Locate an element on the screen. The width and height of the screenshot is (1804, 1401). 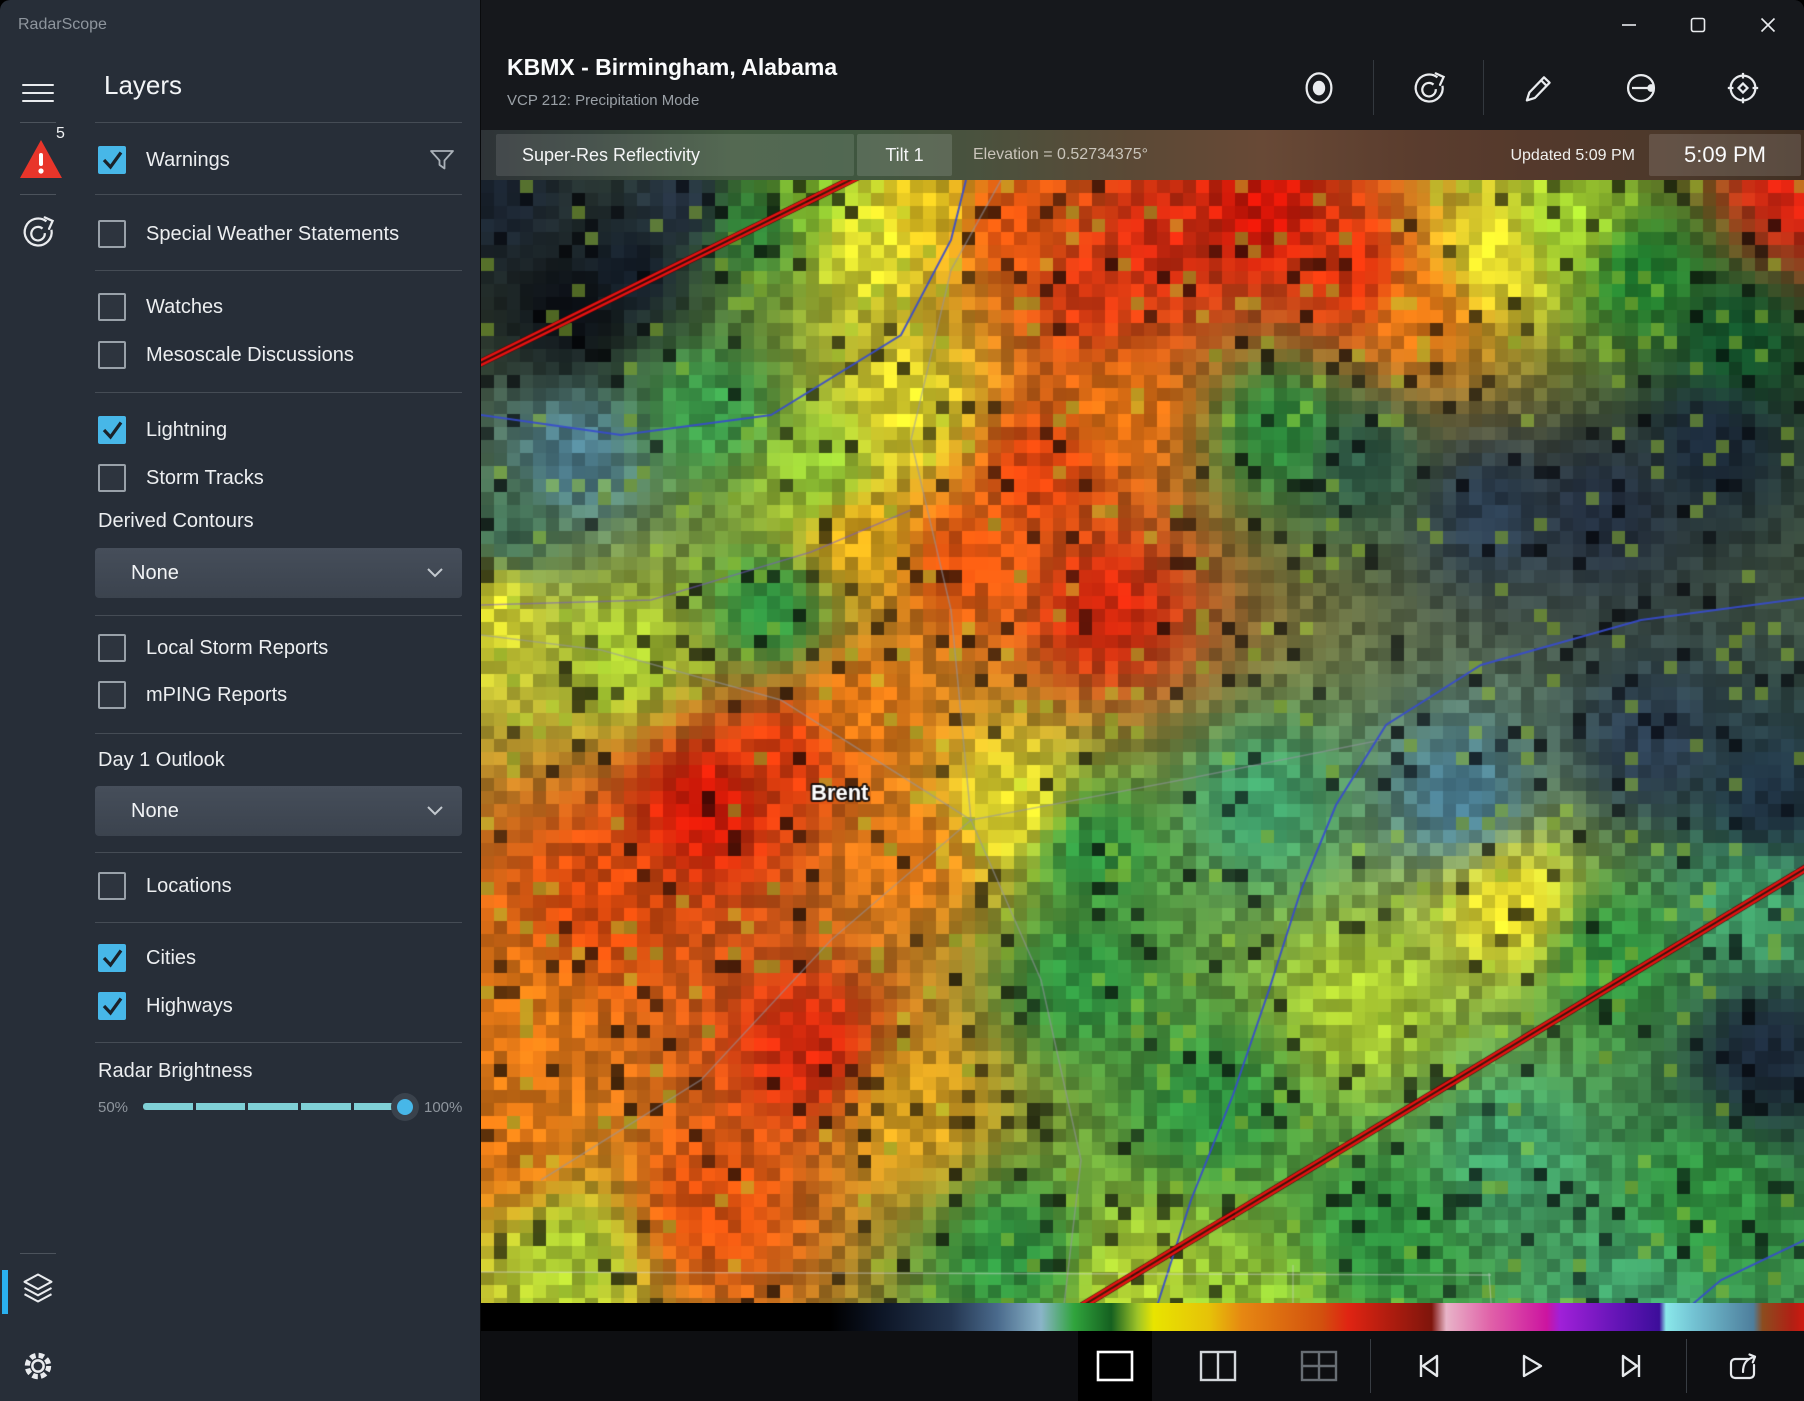
layer-row-sws: Special Weather Statements is located at coordinates (248, 234).